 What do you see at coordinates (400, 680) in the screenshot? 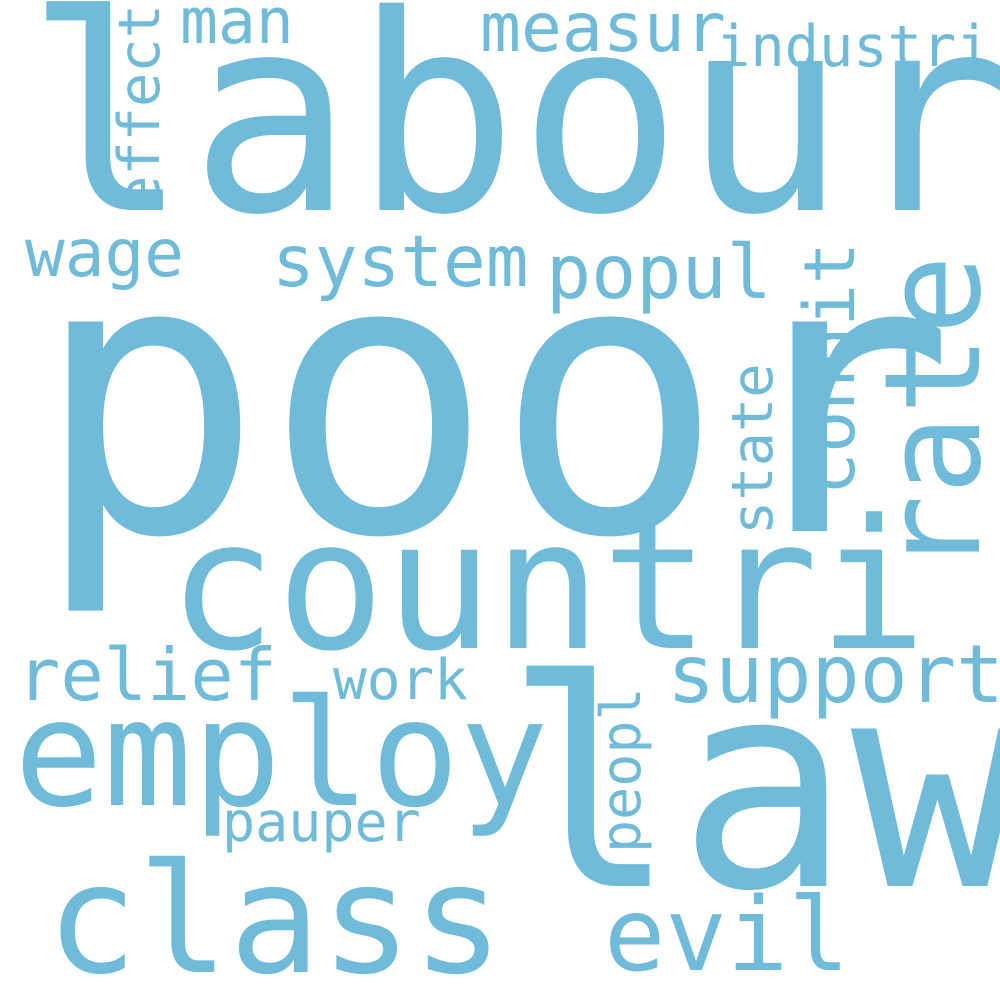
I see `word-work: work` at bounding box center [400, 680].